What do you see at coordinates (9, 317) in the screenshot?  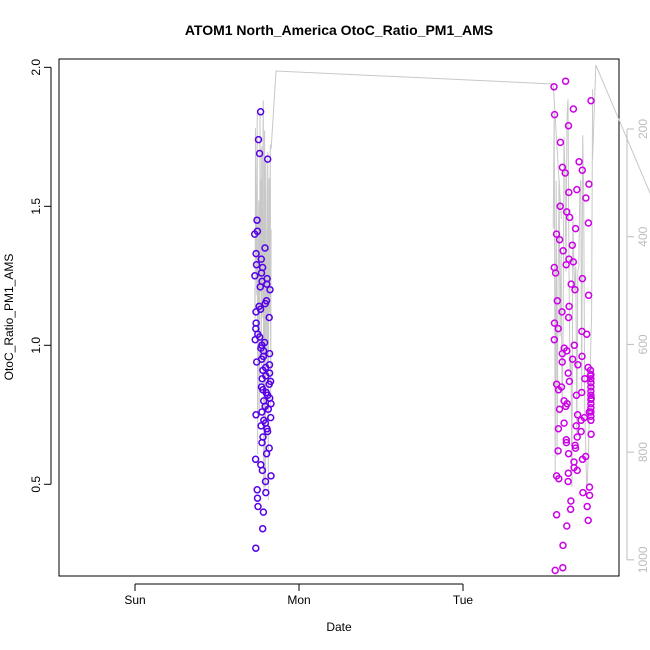 I see `y-axis-label: OtoC_Ratio_PM1_AMS` at bounding box center [9, 317].